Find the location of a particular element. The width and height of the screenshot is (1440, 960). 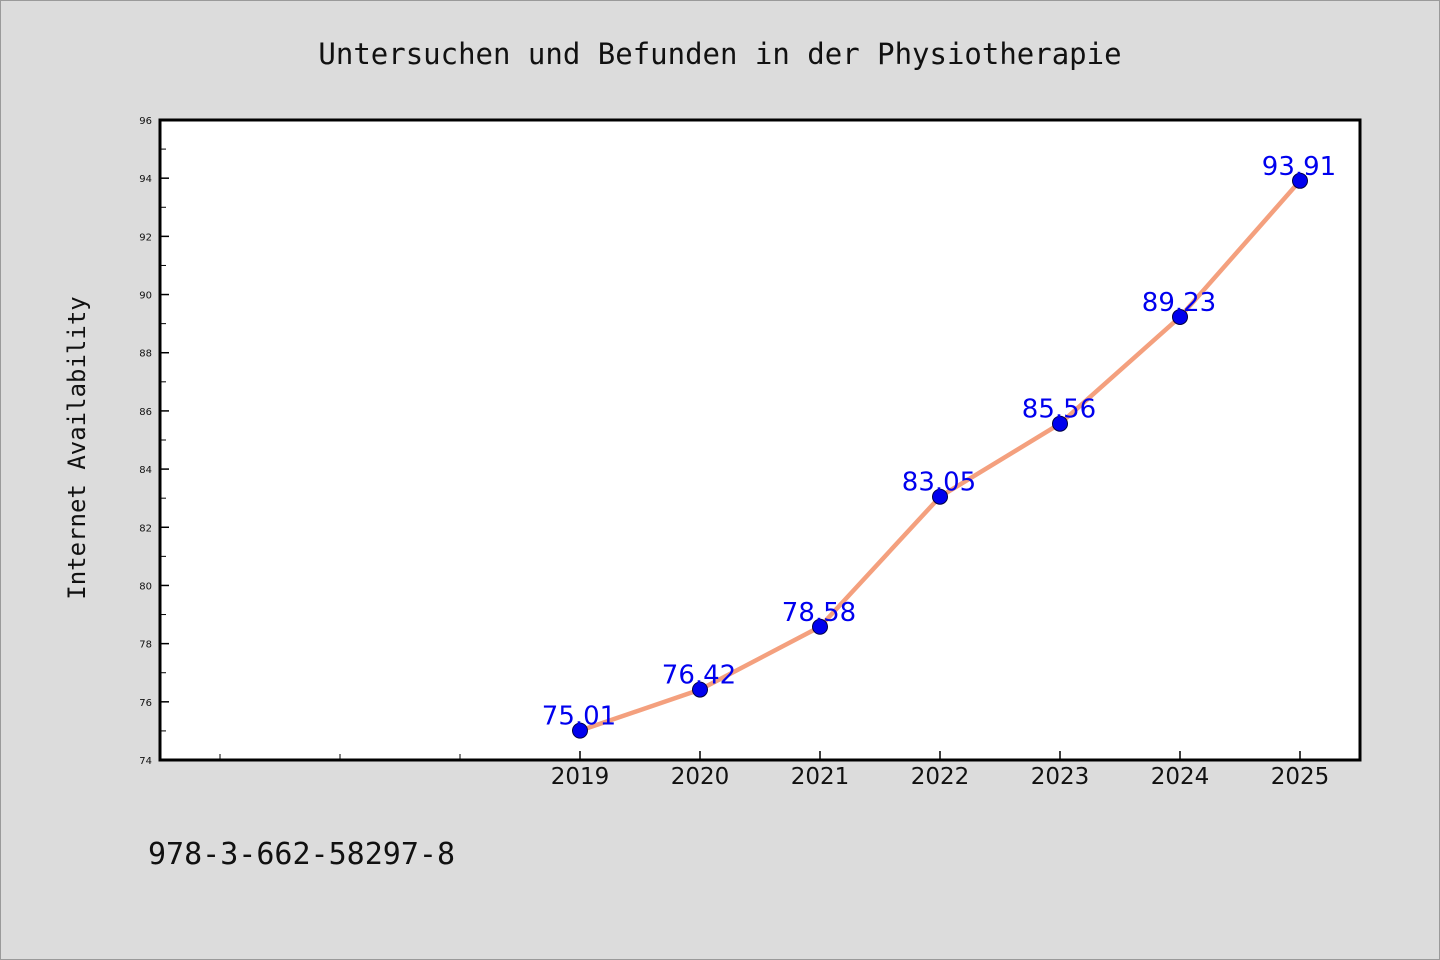

data-label: 78.58 is located at coordinates (819, 613).